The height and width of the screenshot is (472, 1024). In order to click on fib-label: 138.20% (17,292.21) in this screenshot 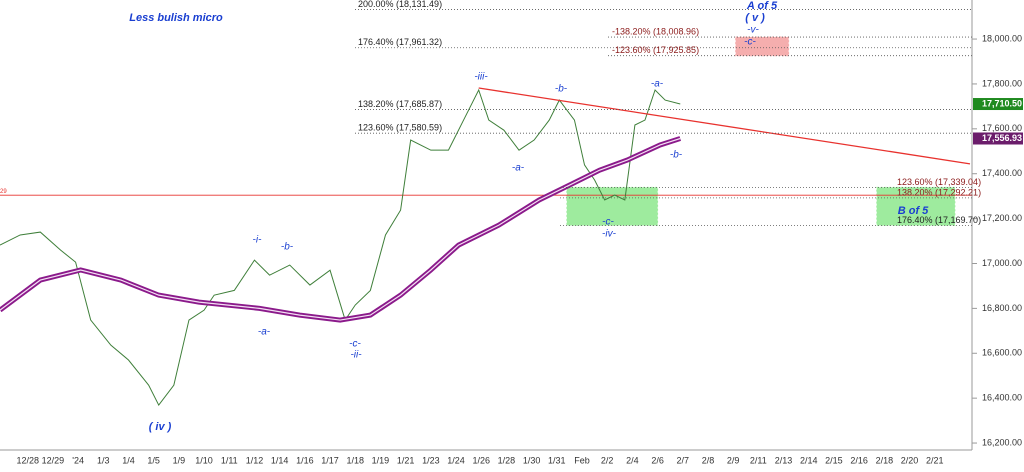, I will do `click(939, 192)`.